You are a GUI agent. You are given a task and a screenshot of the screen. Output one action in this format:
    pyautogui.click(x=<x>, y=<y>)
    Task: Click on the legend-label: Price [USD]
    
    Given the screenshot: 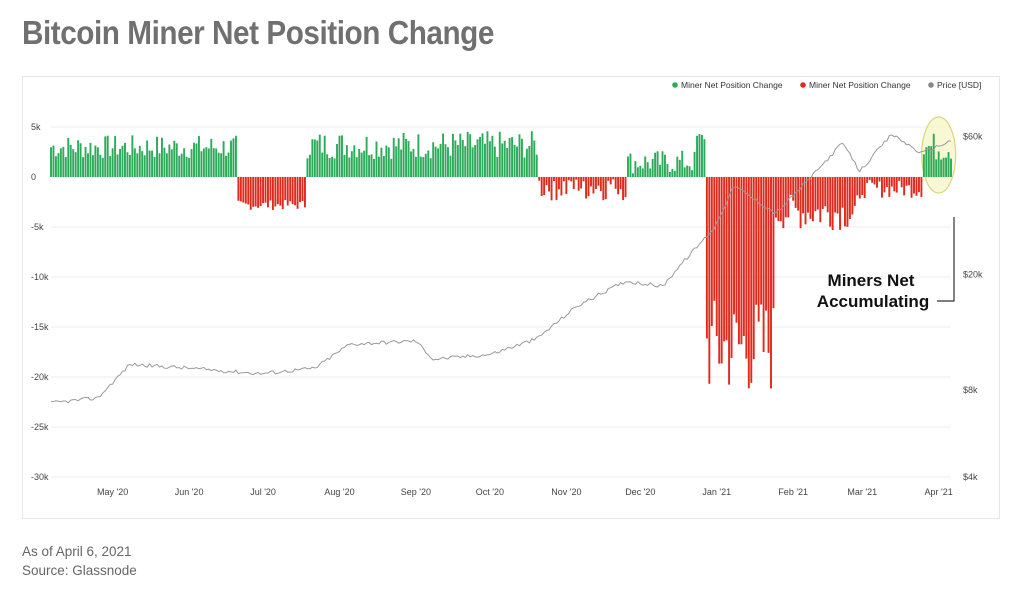 What is the action you would take?
    pyautogui.click(x=959, y=85)
    